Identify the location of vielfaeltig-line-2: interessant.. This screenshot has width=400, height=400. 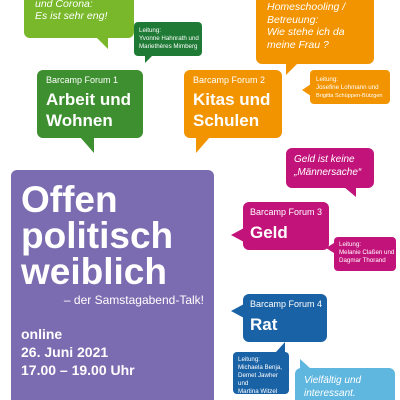
(330, 393).